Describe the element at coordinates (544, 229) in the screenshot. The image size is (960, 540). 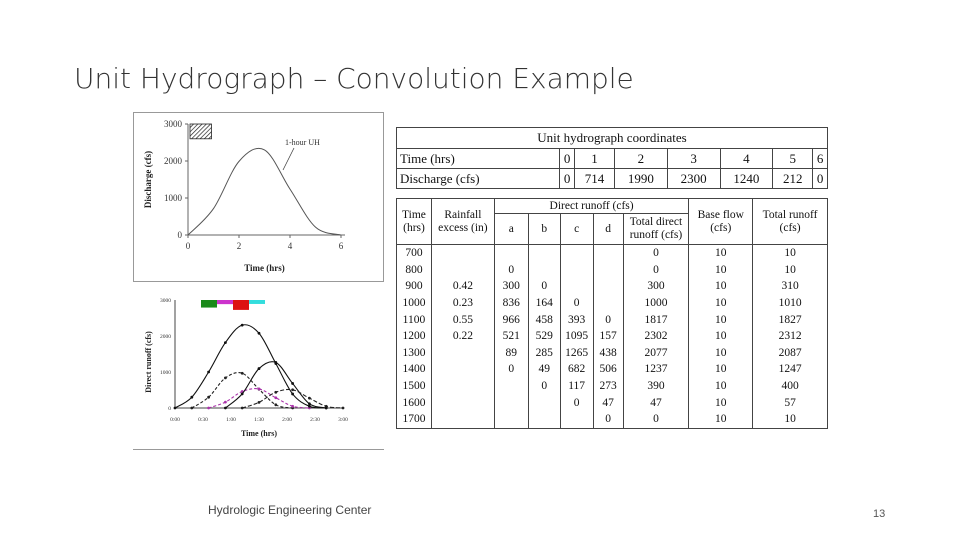
I see `col-b-header: b` at that location.